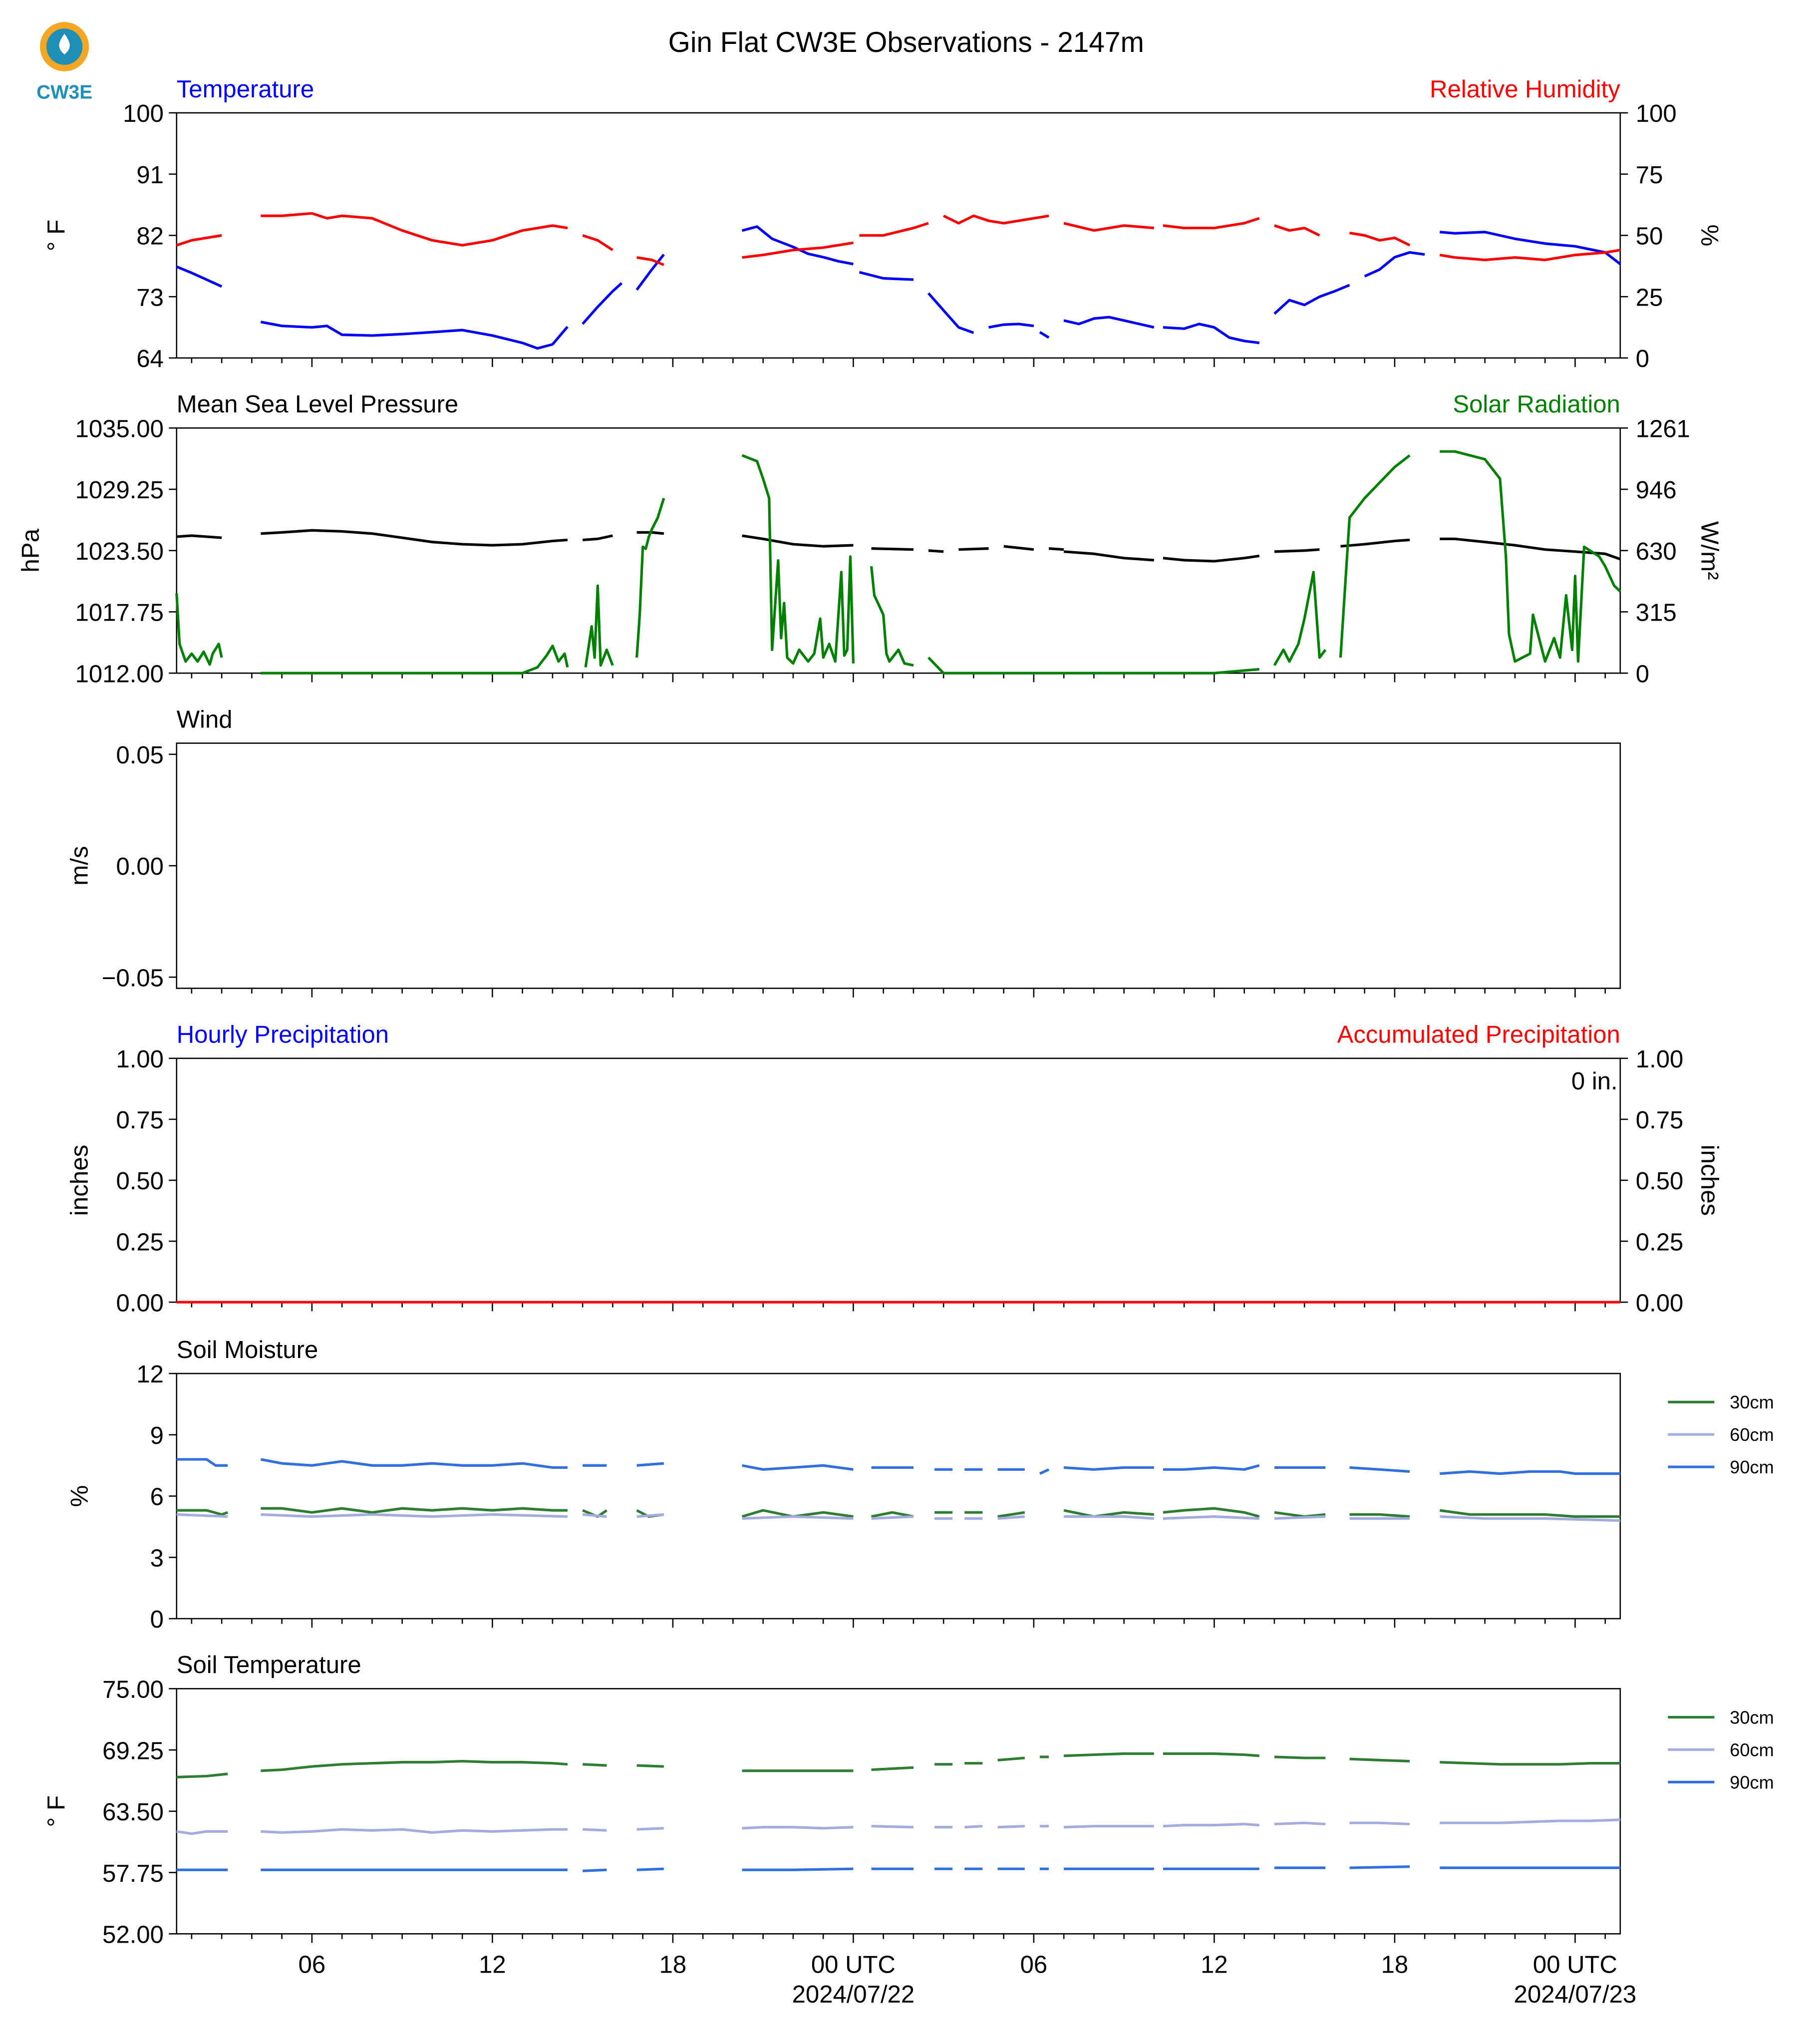 This screenshot has width=1820, height=2035. What do you see at coordinates (1659, 1059) in the screenshot?
I see `y2-tick-label: 1.00` at bounding box center [1659, 1059].